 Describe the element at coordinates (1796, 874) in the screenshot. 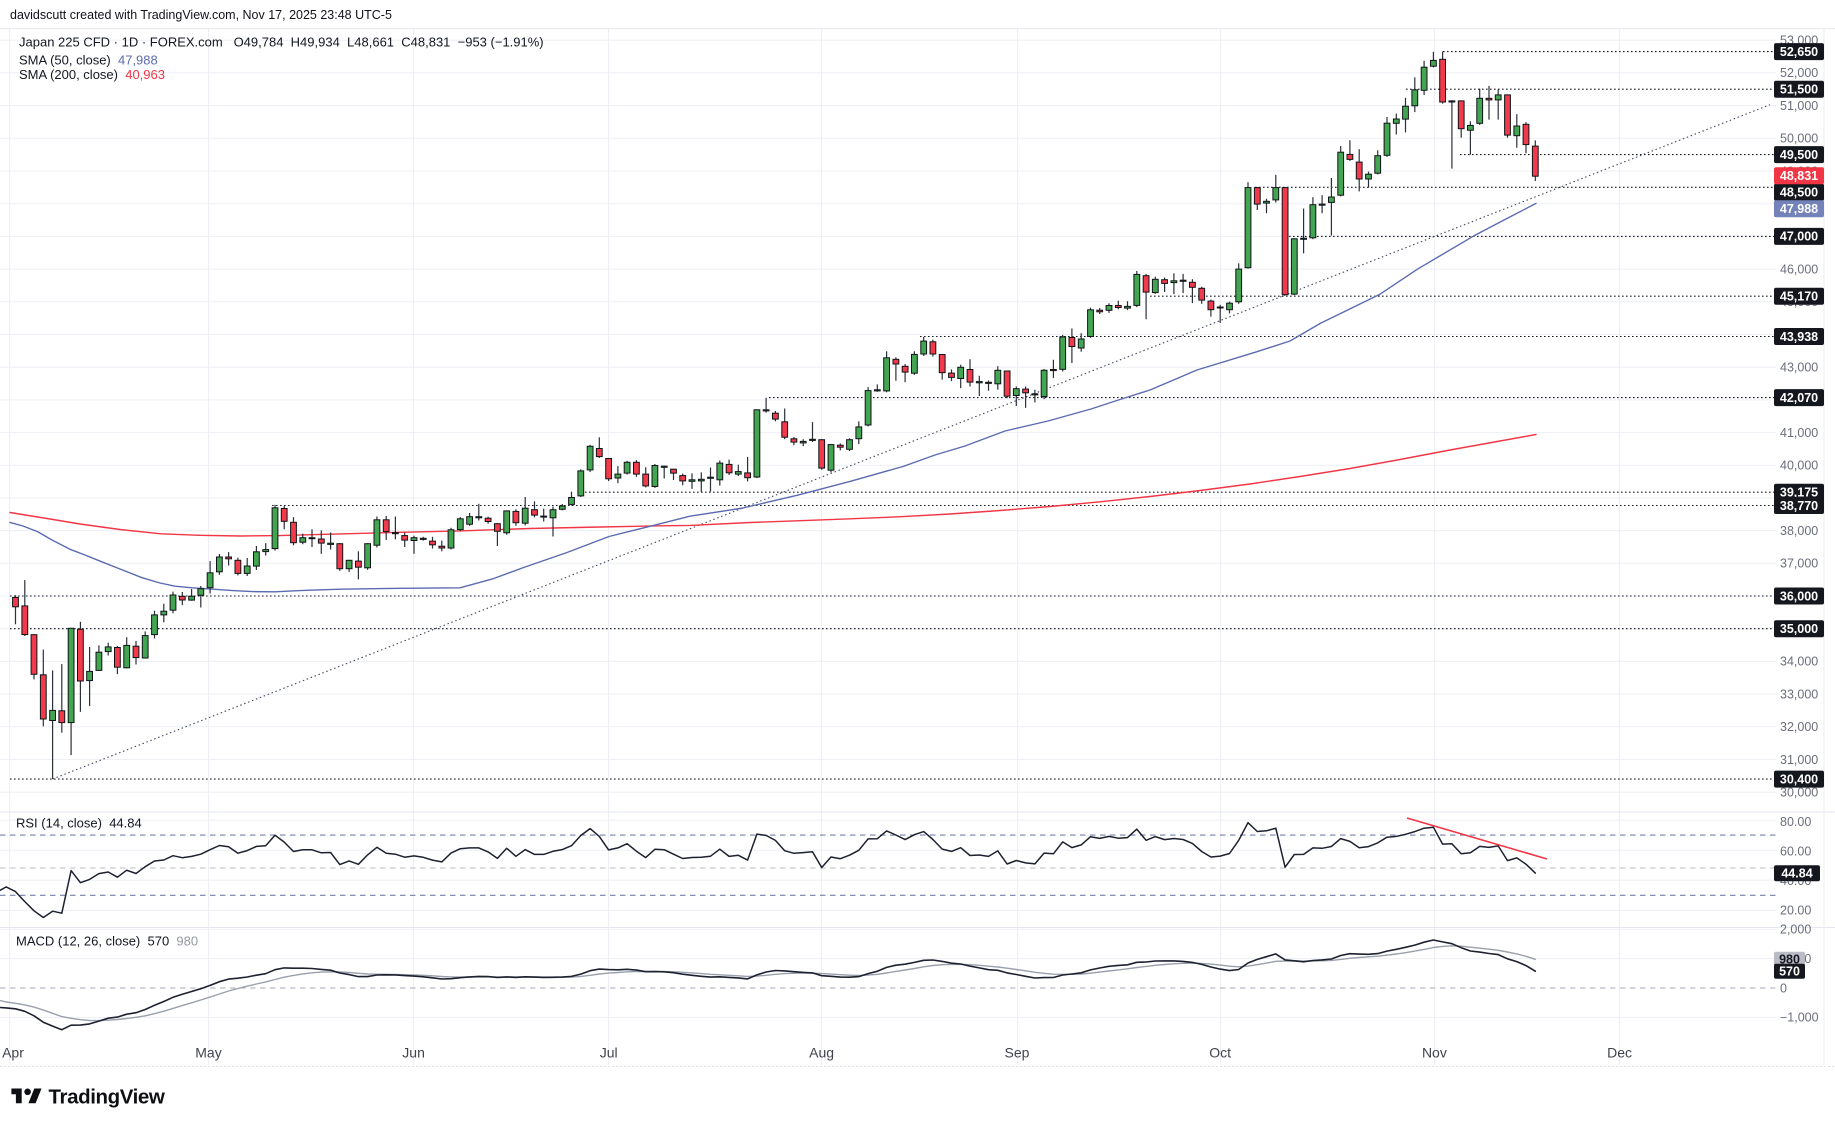

I see `svg-text: 44.84` at that location.